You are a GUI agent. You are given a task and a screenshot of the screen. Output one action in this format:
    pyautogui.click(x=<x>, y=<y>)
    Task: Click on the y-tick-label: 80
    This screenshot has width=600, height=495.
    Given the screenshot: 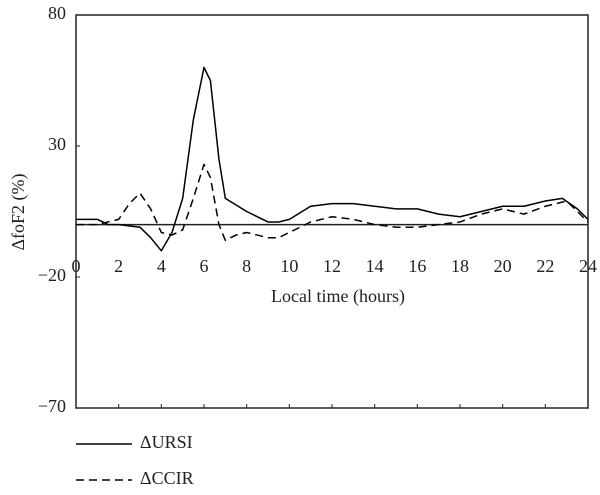 What is the action you would take?
    pyautogui.click(x=57, y=13)
    